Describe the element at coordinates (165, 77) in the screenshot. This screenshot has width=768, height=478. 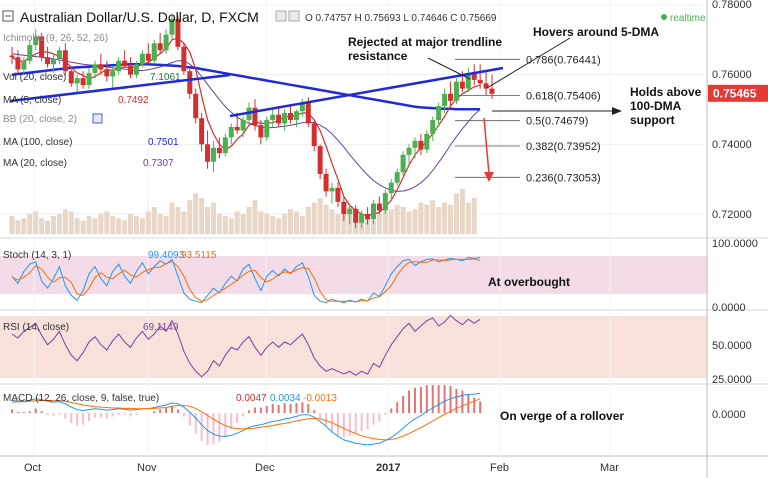
I see `vol-value: 7.1061` at that location.